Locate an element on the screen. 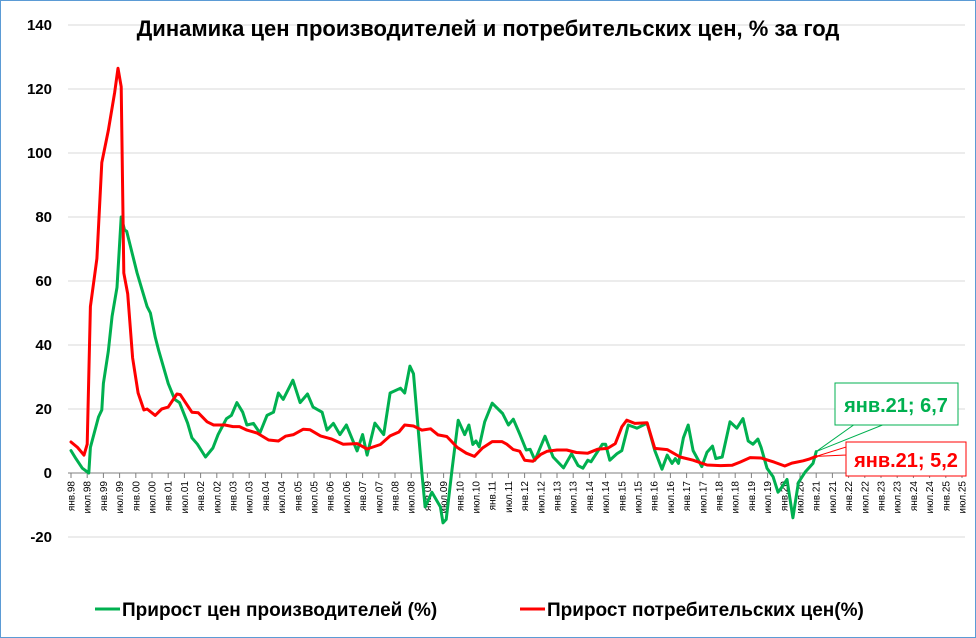 This screenshot has height=638, width=976. y-tick-label: 0 is located at coordinates (48, 473).